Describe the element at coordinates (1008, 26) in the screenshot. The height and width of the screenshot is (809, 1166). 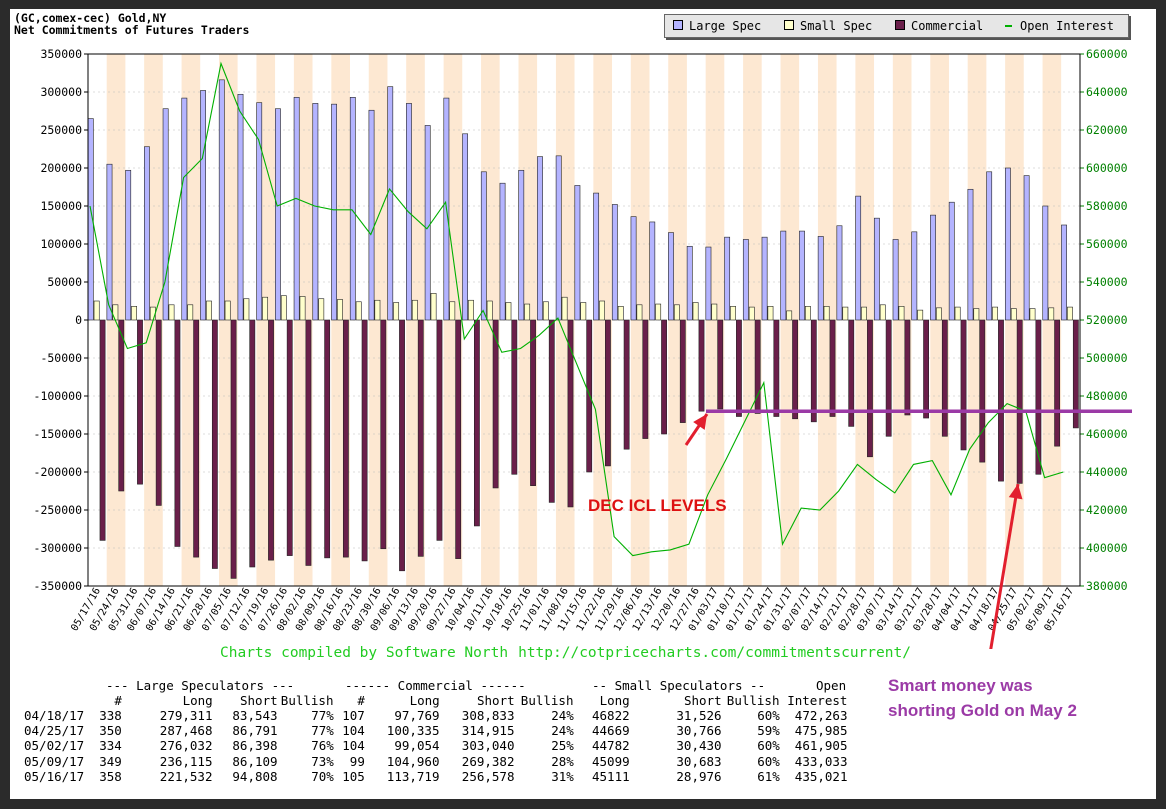
I see `legend-swatch-open-interest` at that location.